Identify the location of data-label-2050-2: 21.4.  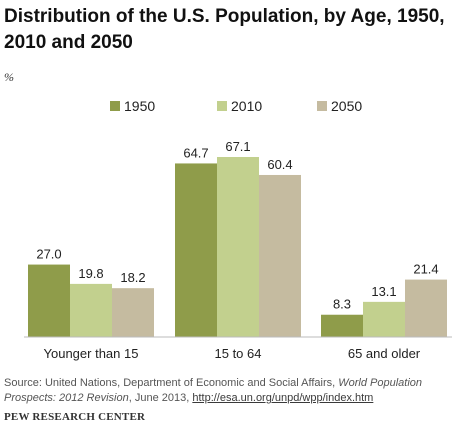
(425, 269).